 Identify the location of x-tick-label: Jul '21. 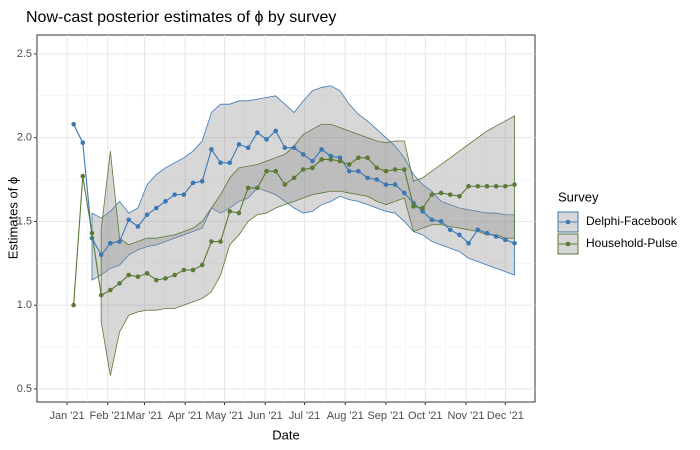
(304, 416).